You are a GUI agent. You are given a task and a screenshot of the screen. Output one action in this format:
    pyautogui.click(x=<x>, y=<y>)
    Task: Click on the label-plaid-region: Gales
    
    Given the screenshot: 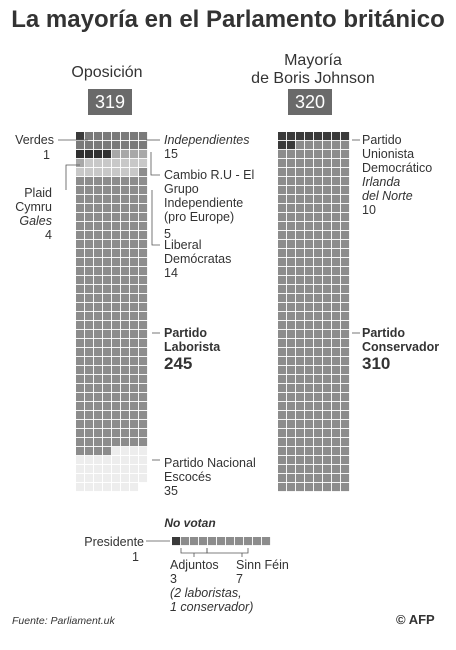 What is the action you would take?
    pyautogui.click(x=35, y=221)
    